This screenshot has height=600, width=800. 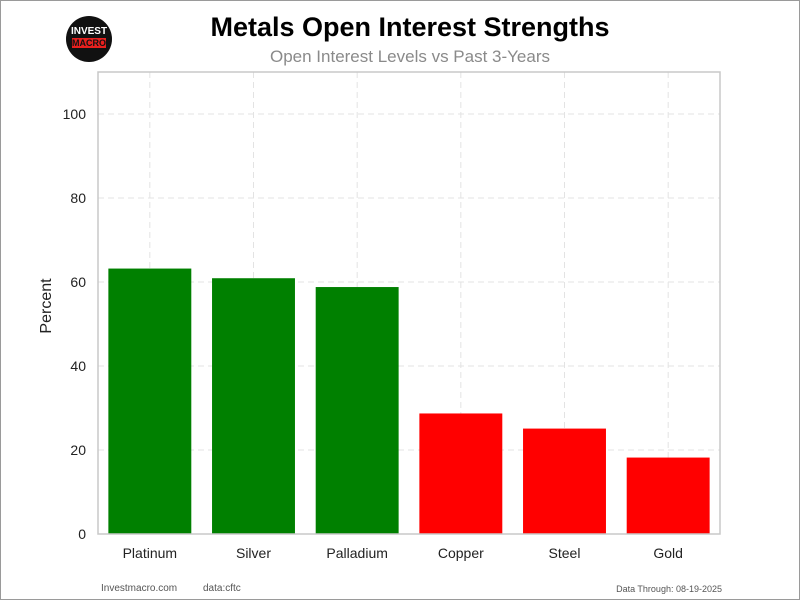 I want to click on logo-text-invest: INVEST, so click(x=89, y=31).